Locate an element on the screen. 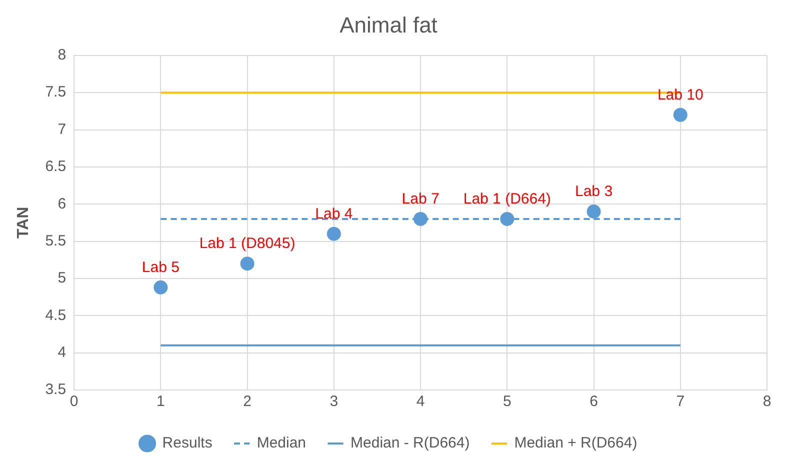 This screenshot has width=787, height=466. chart-title: Animal fat is located at coordinates (389, 25).